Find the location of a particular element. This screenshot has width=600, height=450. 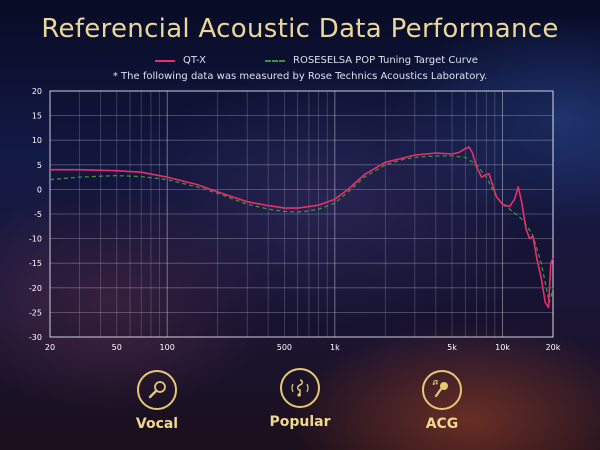

x-tick-label: 50 is located at coordinates (117, 347).